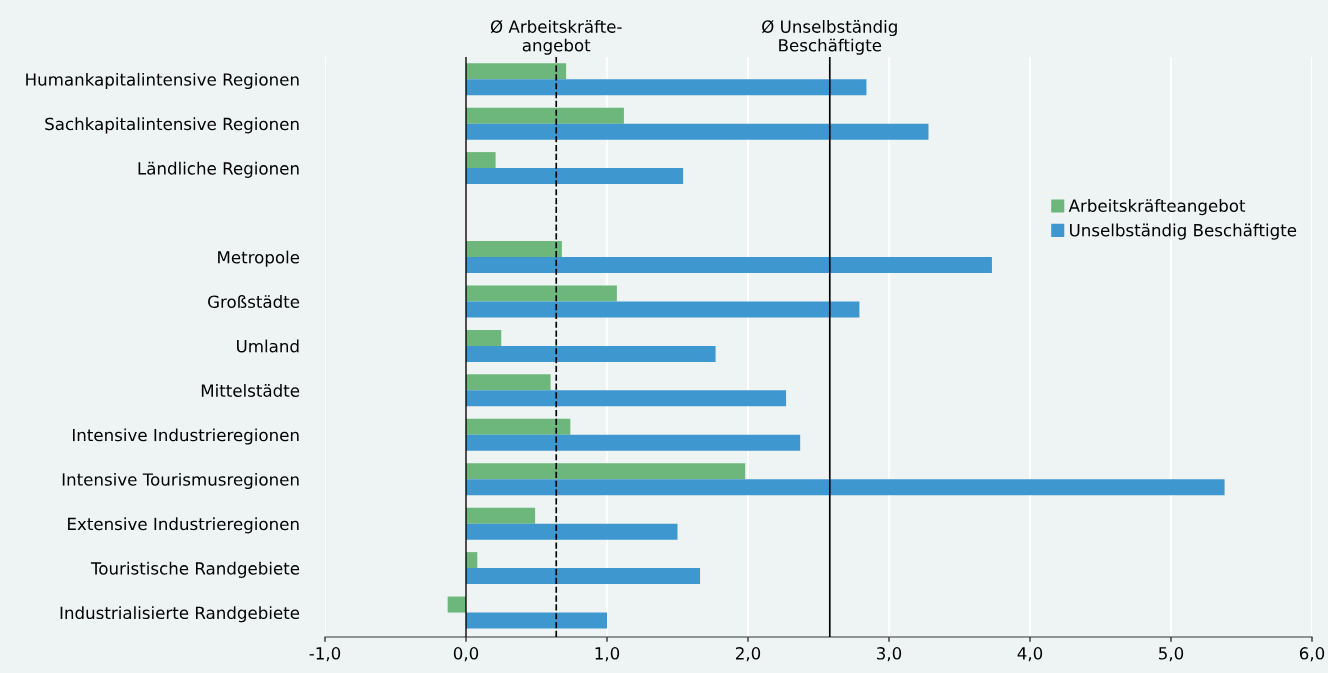 This screenshot has width=1328, height=673. What do you see at coordinates (259, 258) in the screenshot?
I see `y-tick-label: Metropole` at bounding box center [259, 258].